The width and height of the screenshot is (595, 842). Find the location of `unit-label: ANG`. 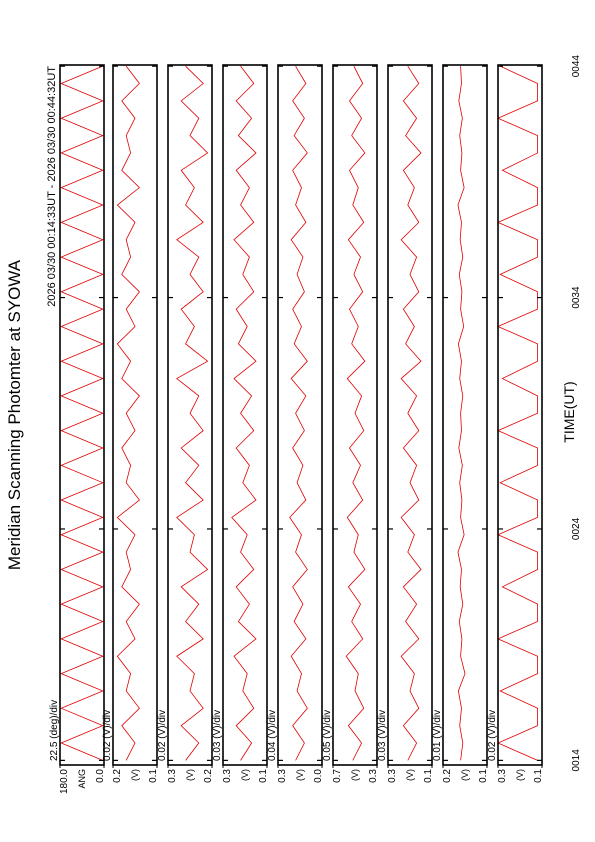

unit-label: ANG is located at coordinates (82, 779).